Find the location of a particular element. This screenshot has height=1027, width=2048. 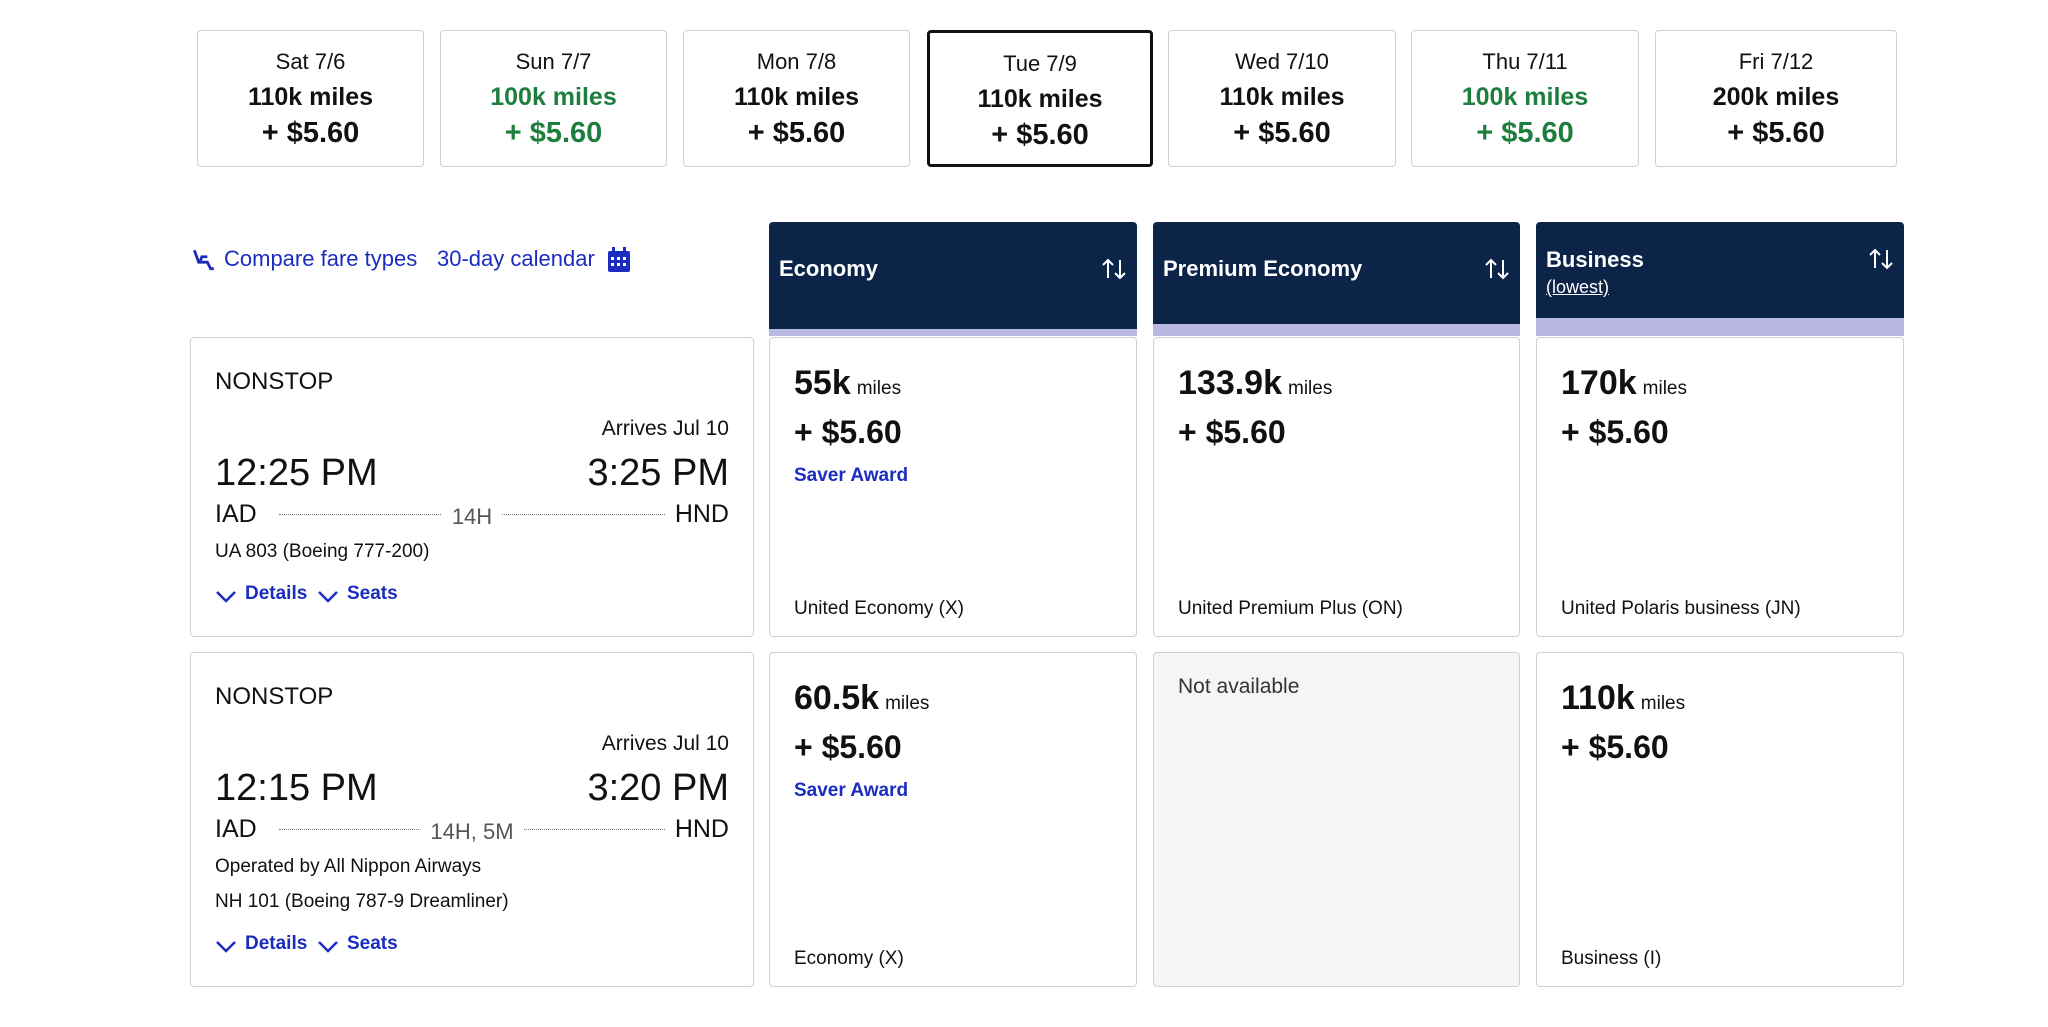

depart-time: 12:25 PM is located at coordinates (296, 473).